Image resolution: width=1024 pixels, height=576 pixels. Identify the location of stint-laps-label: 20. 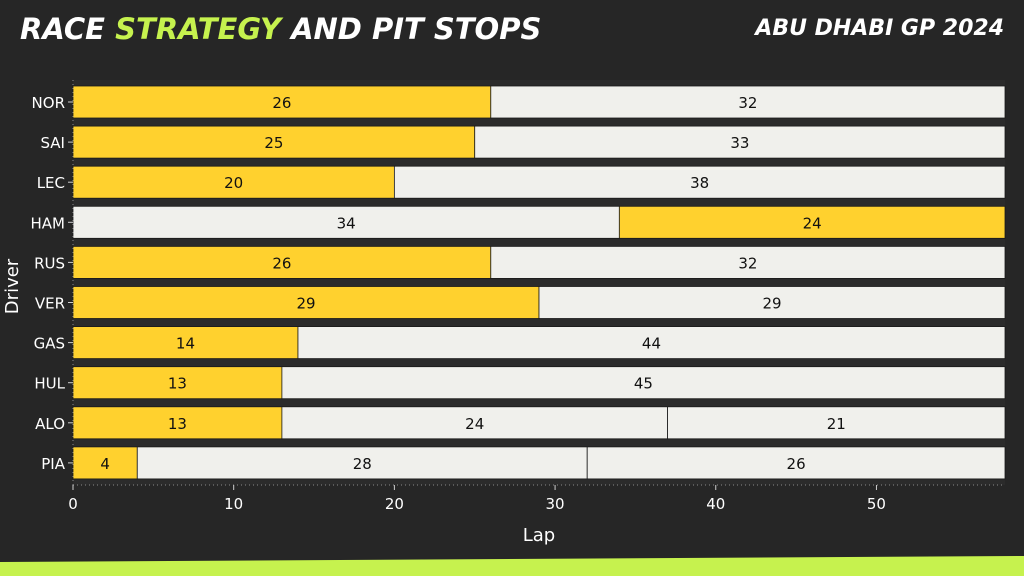
(233, 183).